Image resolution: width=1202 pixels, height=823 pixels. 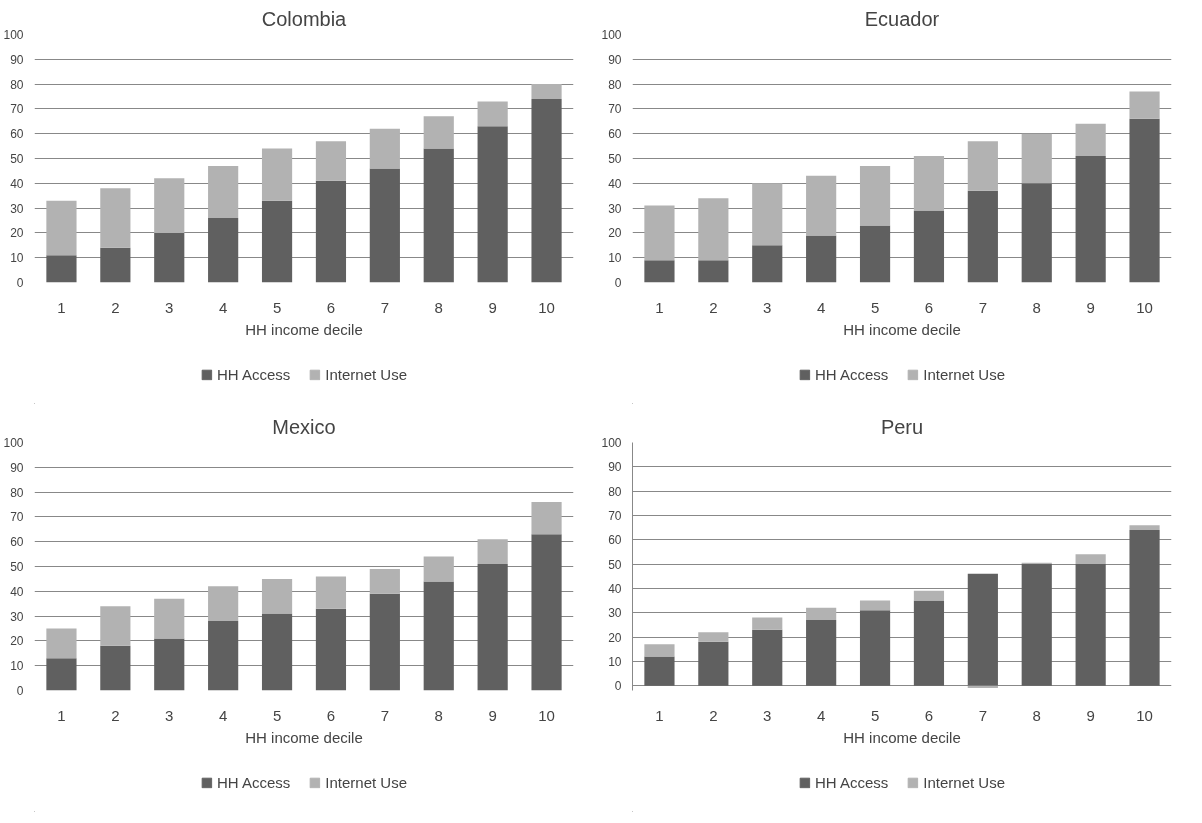 What do you see at coordinates (304, 426) in the screenshot?
I see `chart-title: Mexico` at bounding box center [304, 426].